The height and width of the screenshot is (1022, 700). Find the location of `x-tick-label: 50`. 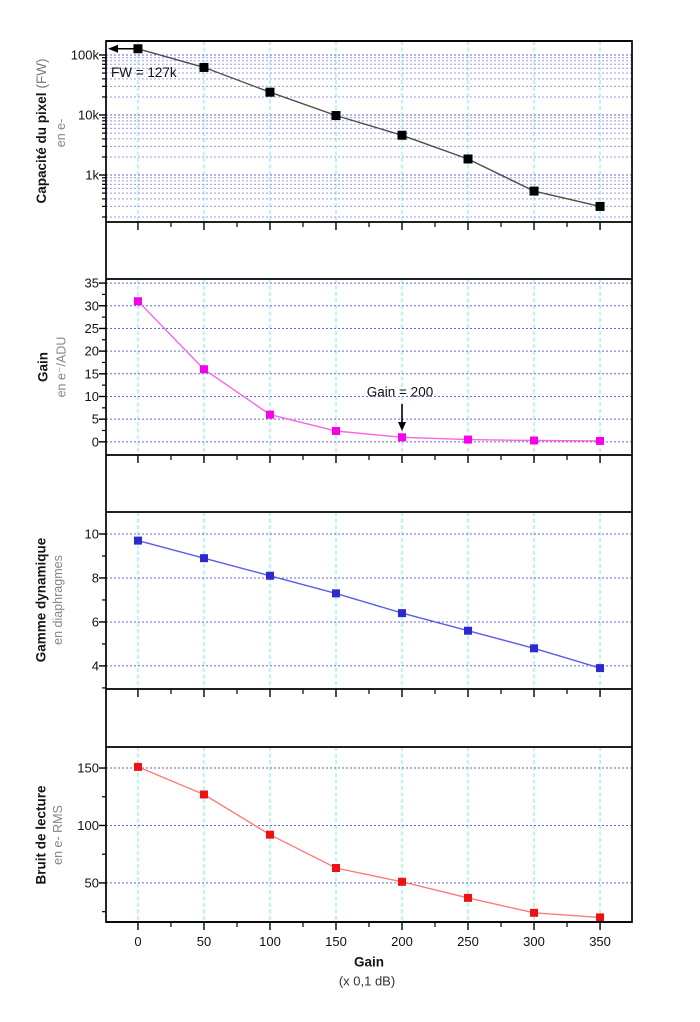

x-tick-label: 50 is located at coordinates (204, 941).